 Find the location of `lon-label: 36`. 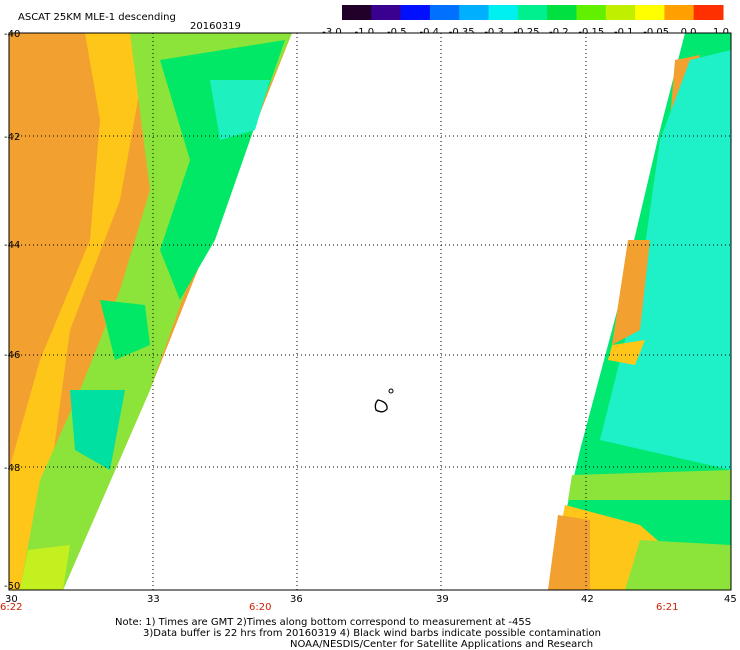

lon-label: 36 is located at coordinates (296, 599).